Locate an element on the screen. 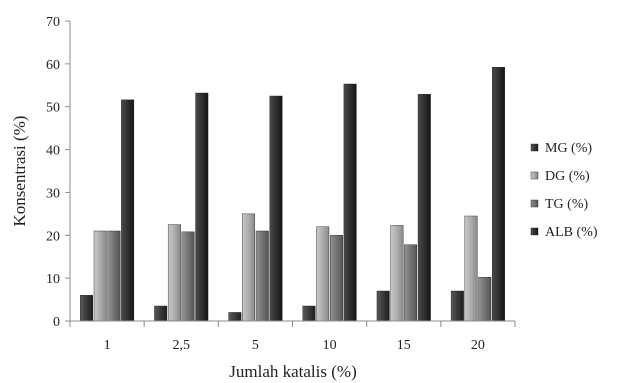 The height and width of the screenshot is (383, 622). legend-label: TG (%) is located at coordinates (566, 204).